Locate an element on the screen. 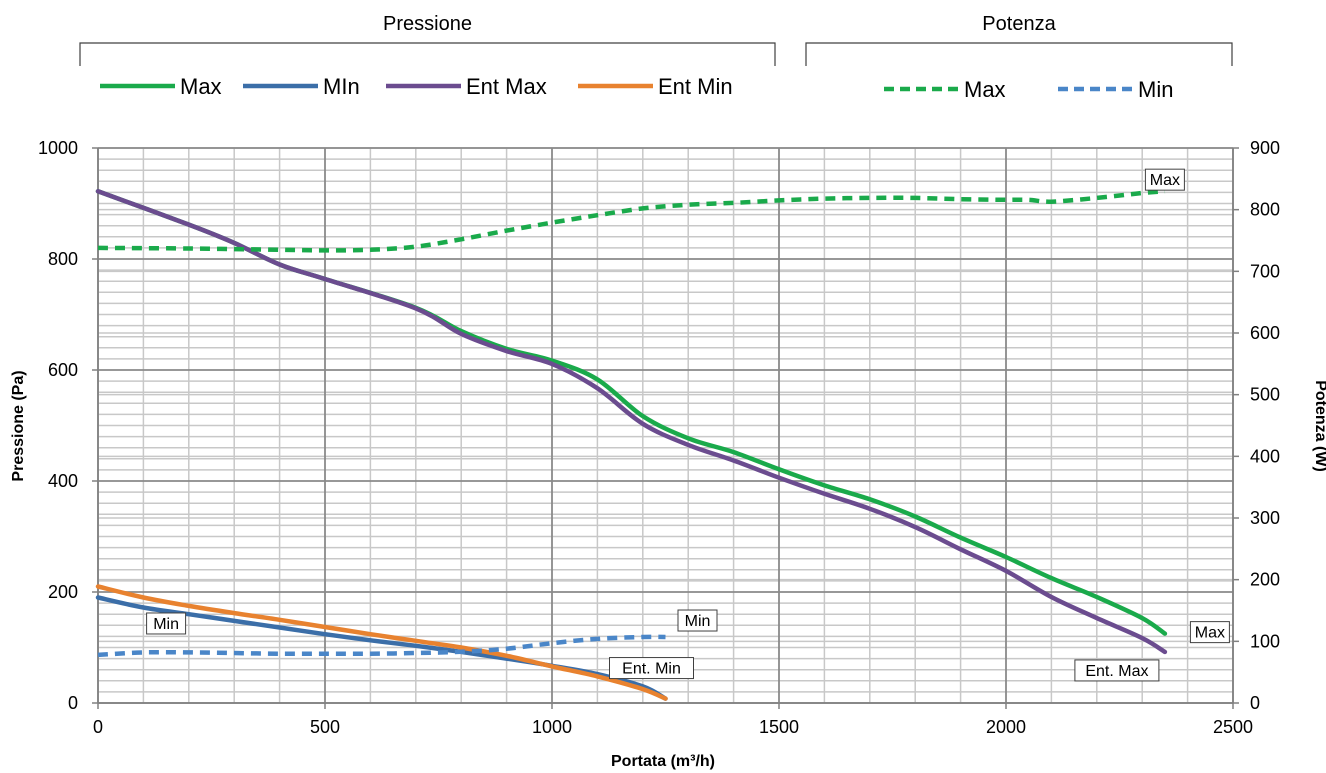  x-tick-label: 0 is located at coordinates (98, 727).